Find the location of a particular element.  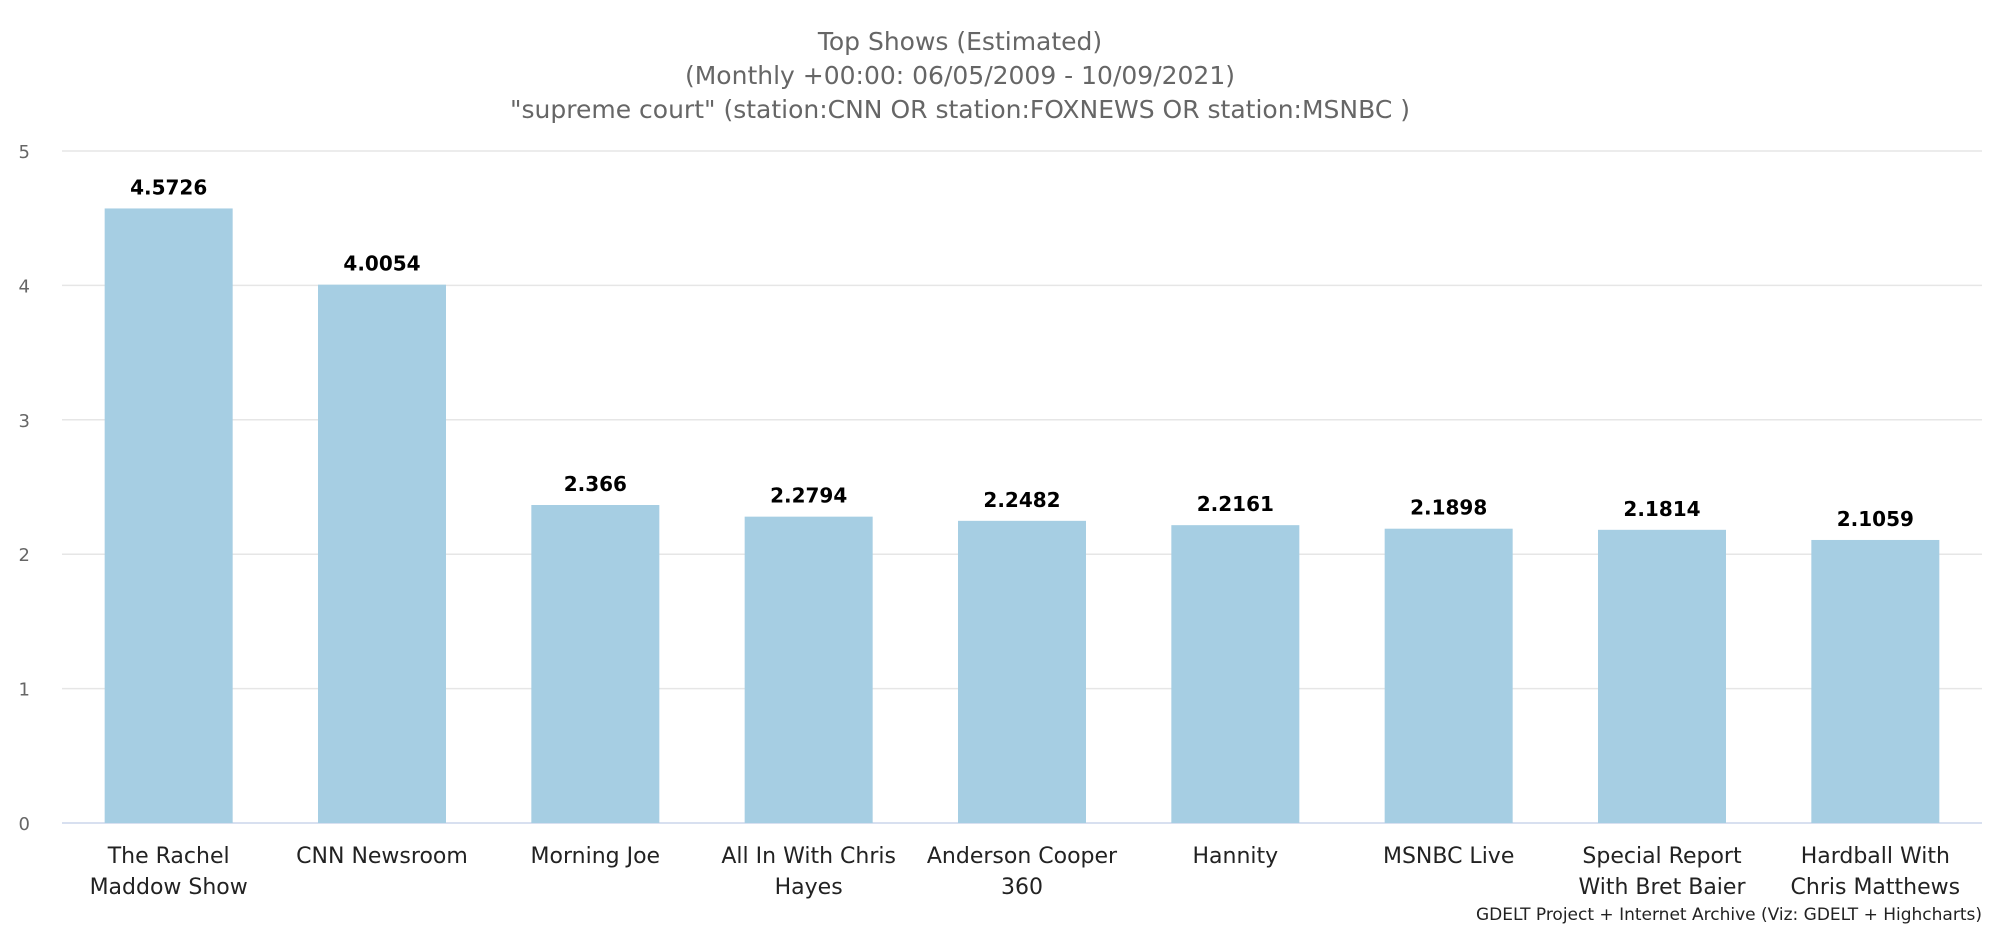

data-label: 2.2482 is located at coordinates (1021, 500).